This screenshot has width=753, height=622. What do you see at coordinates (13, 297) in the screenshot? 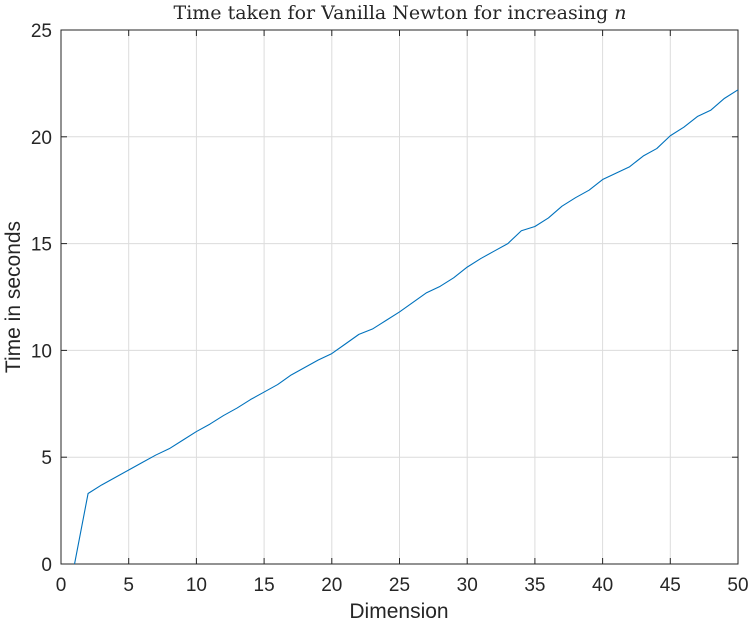
I see `y-axis-label: Time in seconds` at bounding box center [13, 297].